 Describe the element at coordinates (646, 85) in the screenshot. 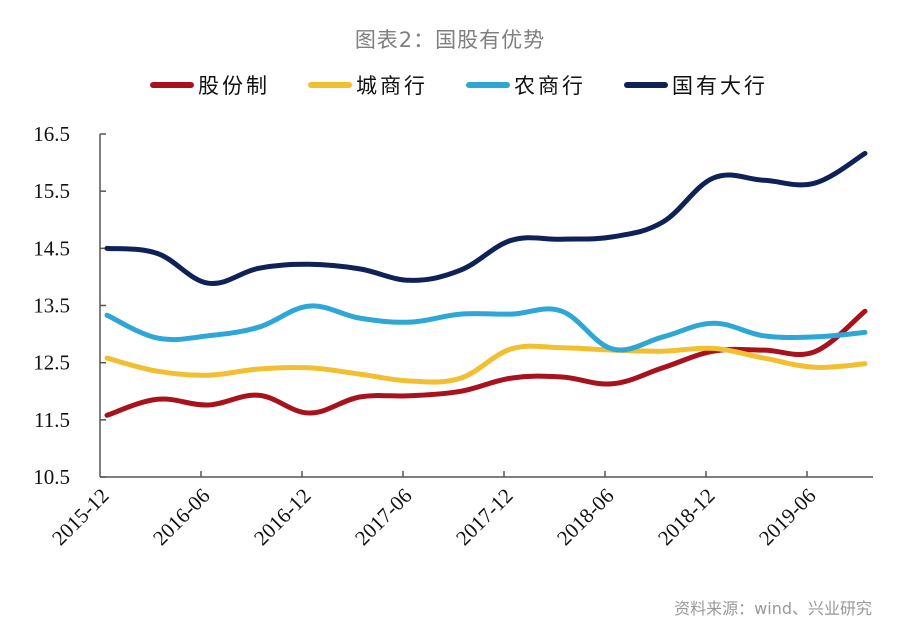

I see `legend-swatch-state-owned` at that location.